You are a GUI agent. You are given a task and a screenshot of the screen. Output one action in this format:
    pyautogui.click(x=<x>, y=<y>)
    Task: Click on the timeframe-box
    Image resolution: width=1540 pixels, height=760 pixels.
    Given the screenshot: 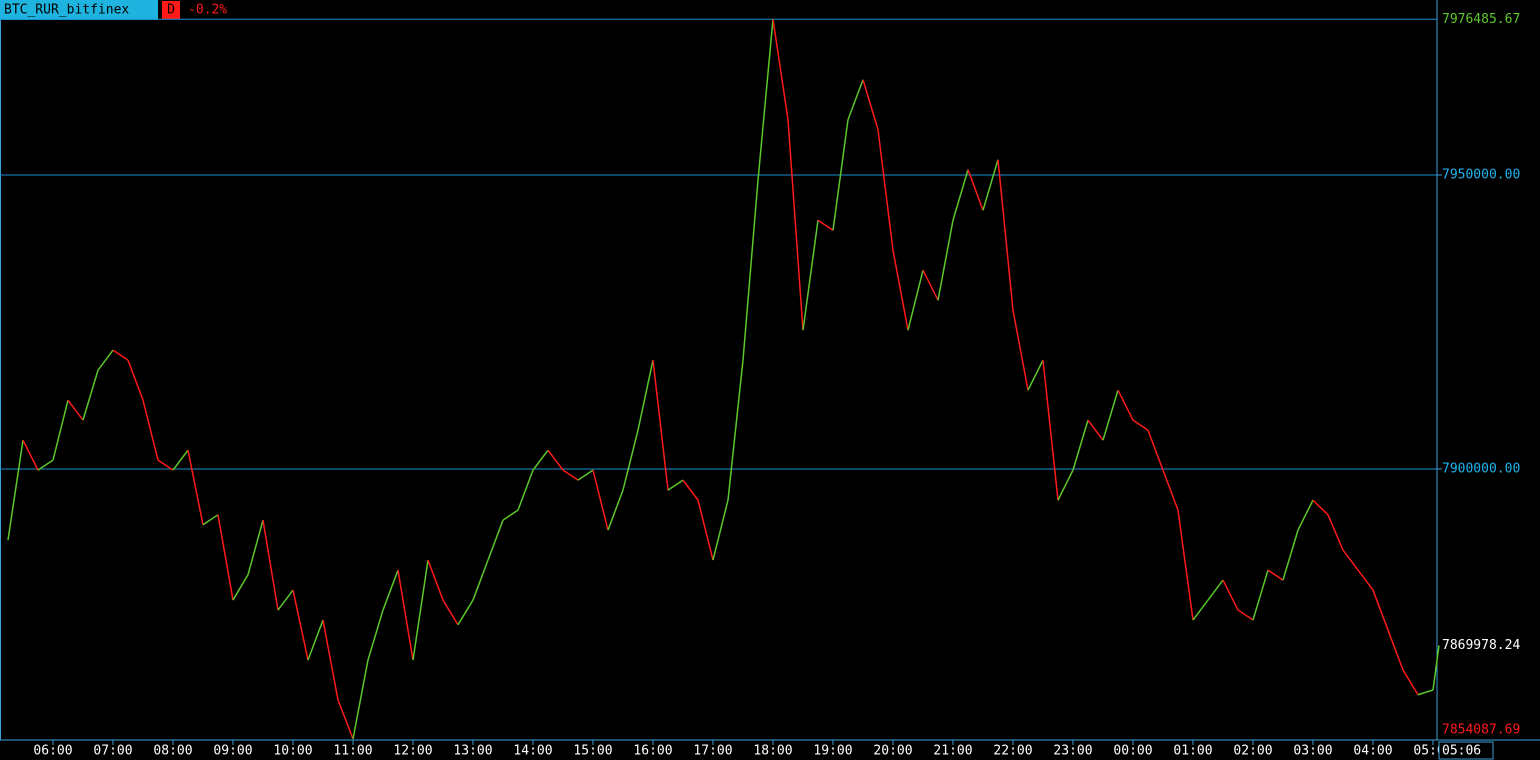 What is the action you would take?
    pyautogui.click(x=171, y=10)
    